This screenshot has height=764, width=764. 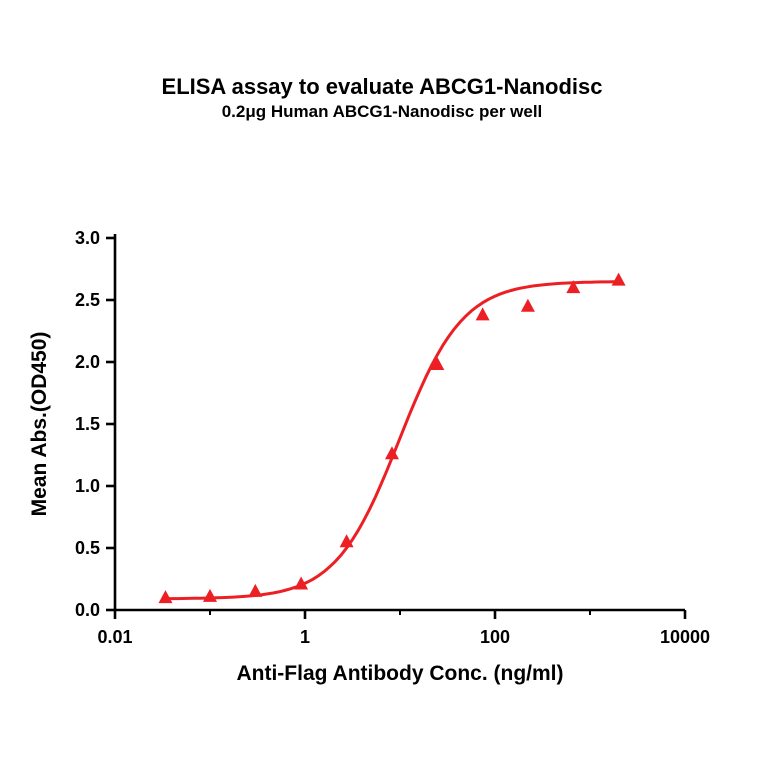 I want to click on x-tick-label: 100, so click(x=495, y=637).